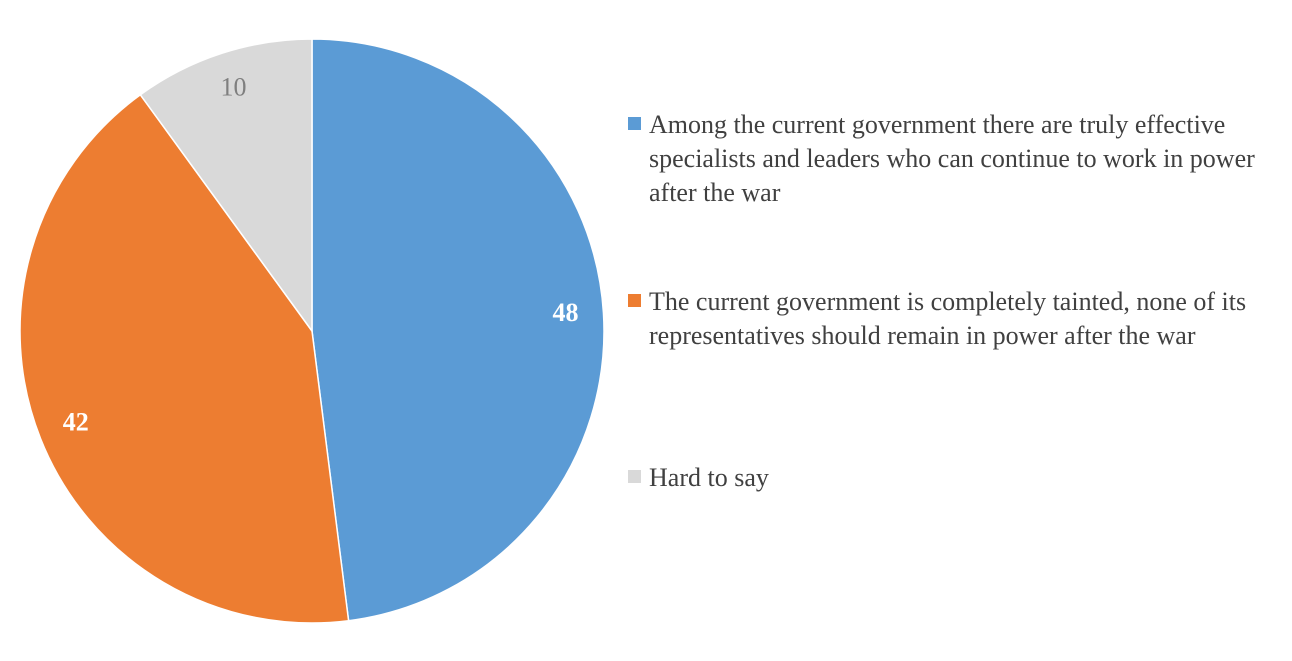  What do you see at coordinates (233, 86) in the screenshot?
I see `data-label: 10` at bounding box center [233, 86].